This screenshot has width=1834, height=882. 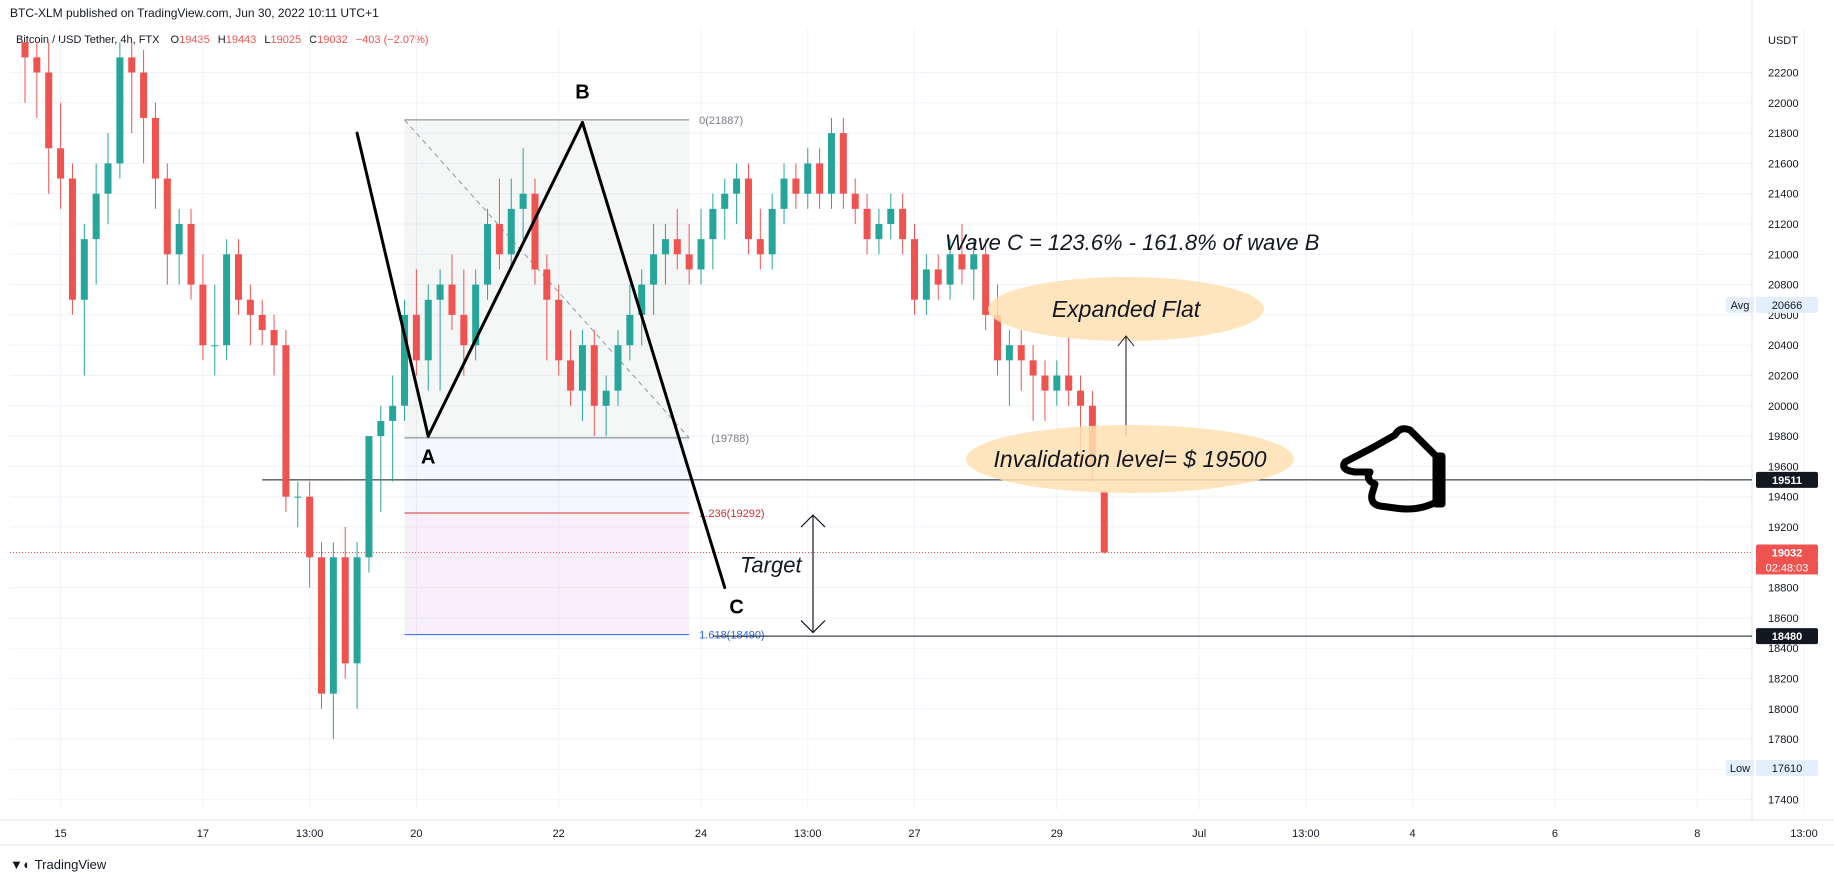 I want to click on level-price-tag: 19511, so click(x=1787, y=481).